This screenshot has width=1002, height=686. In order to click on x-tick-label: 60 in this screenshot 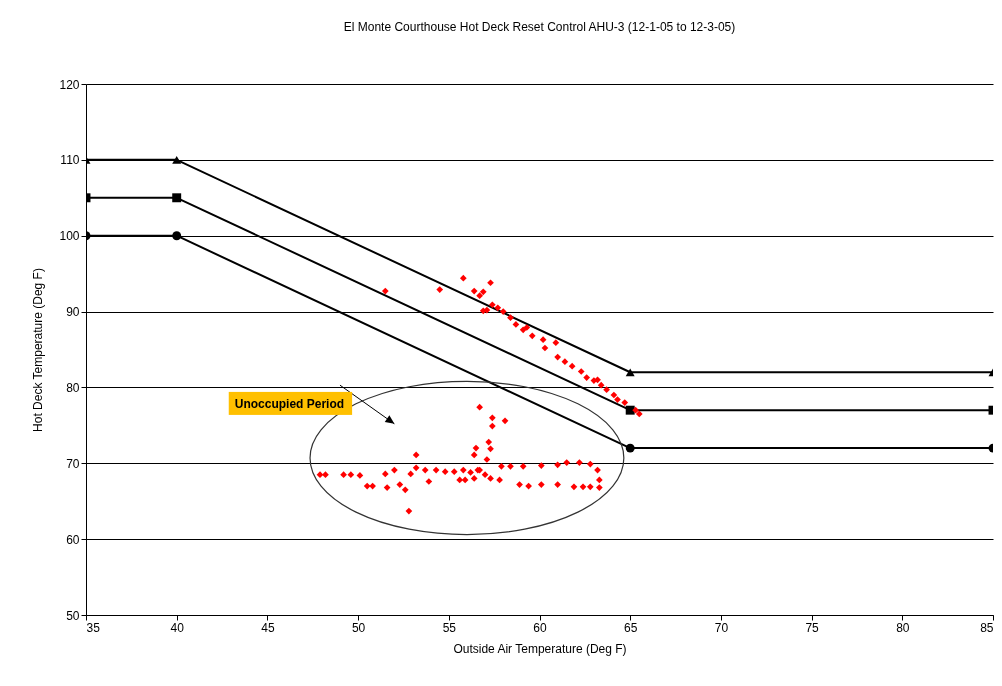, I will do `click(540, 627)`.